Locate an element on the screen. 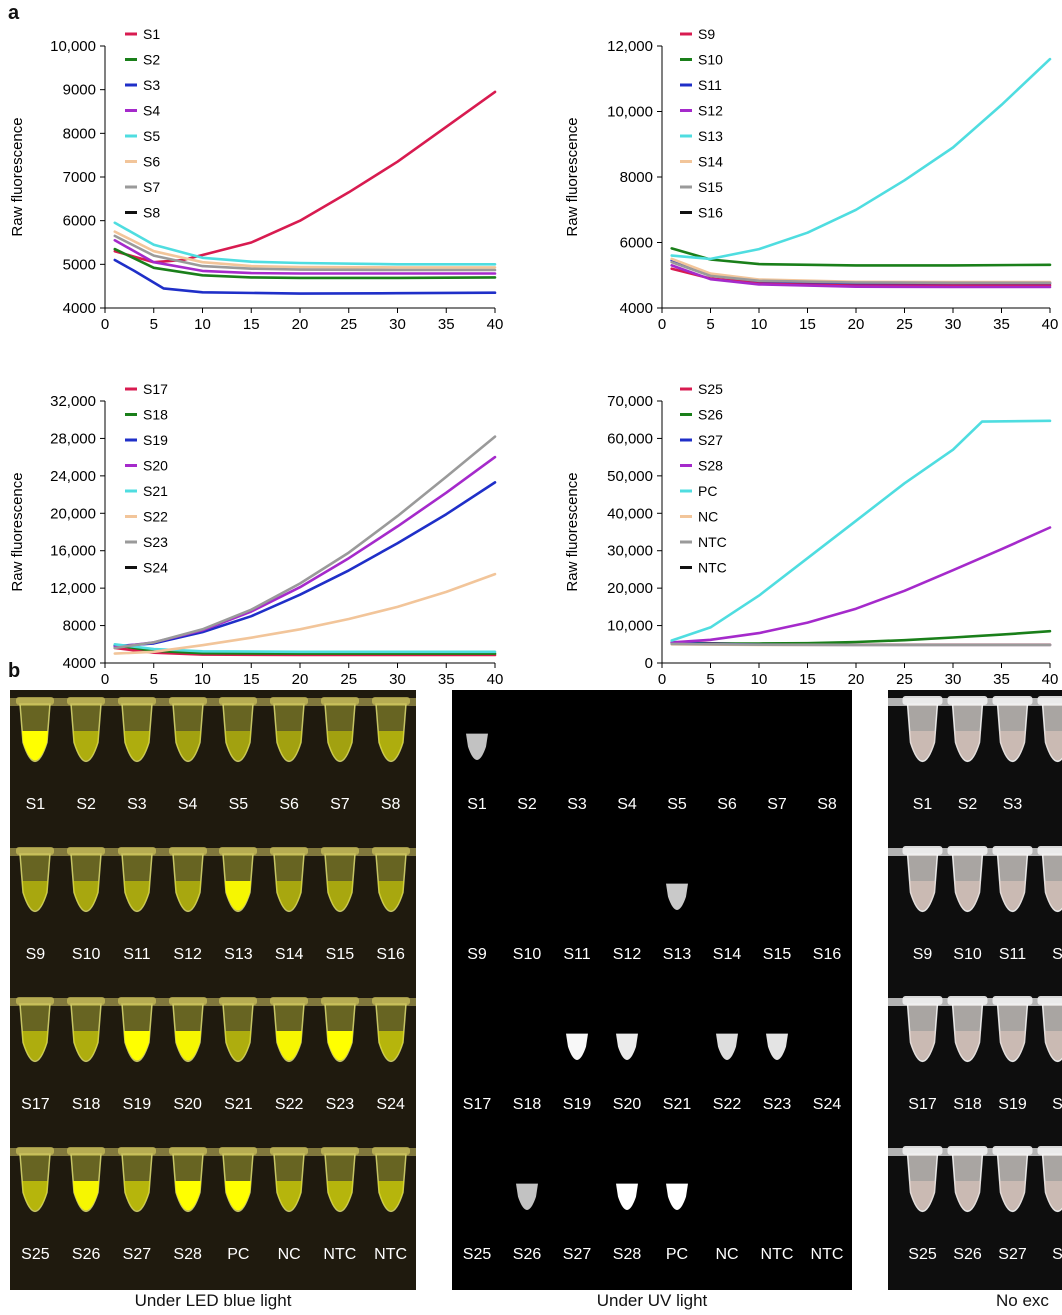 The image size is (1062, 1315). y-tick-label: 60,000 is located at coordinates (630, 438).